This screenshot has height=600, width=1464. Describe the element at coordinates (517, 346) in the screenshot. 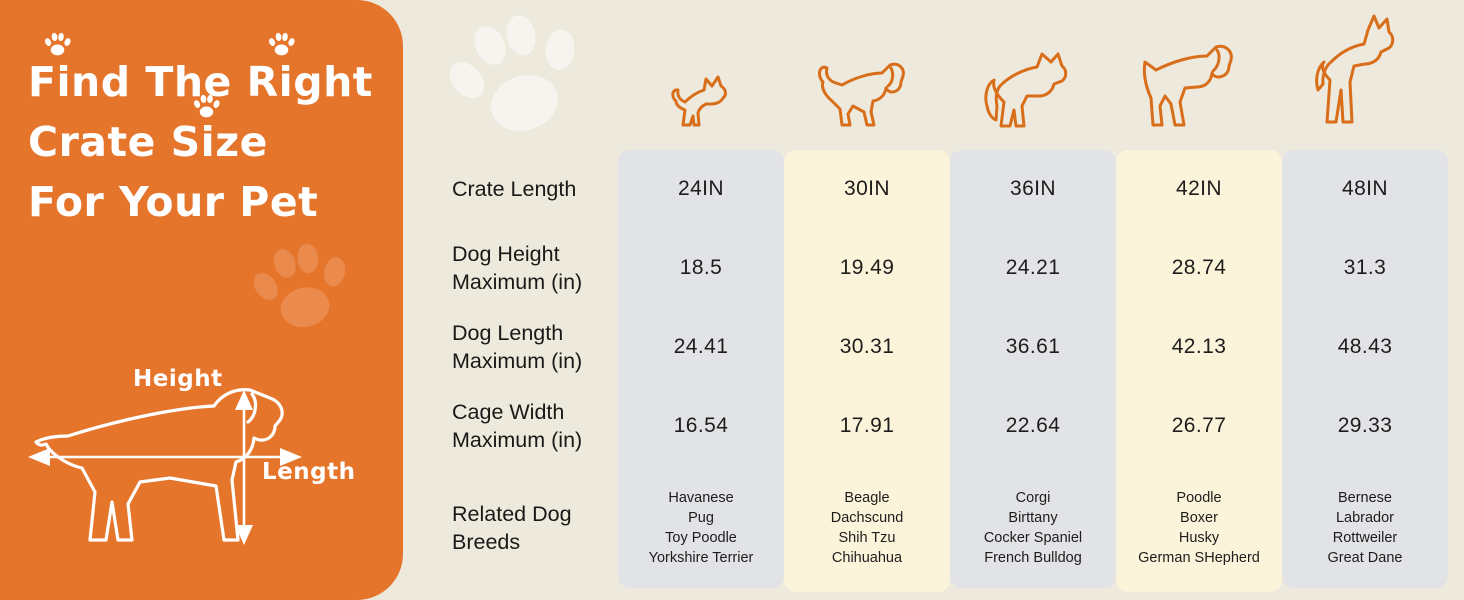

I see `row-label-dog-length: Dog Length Maximum (in)` at that location.